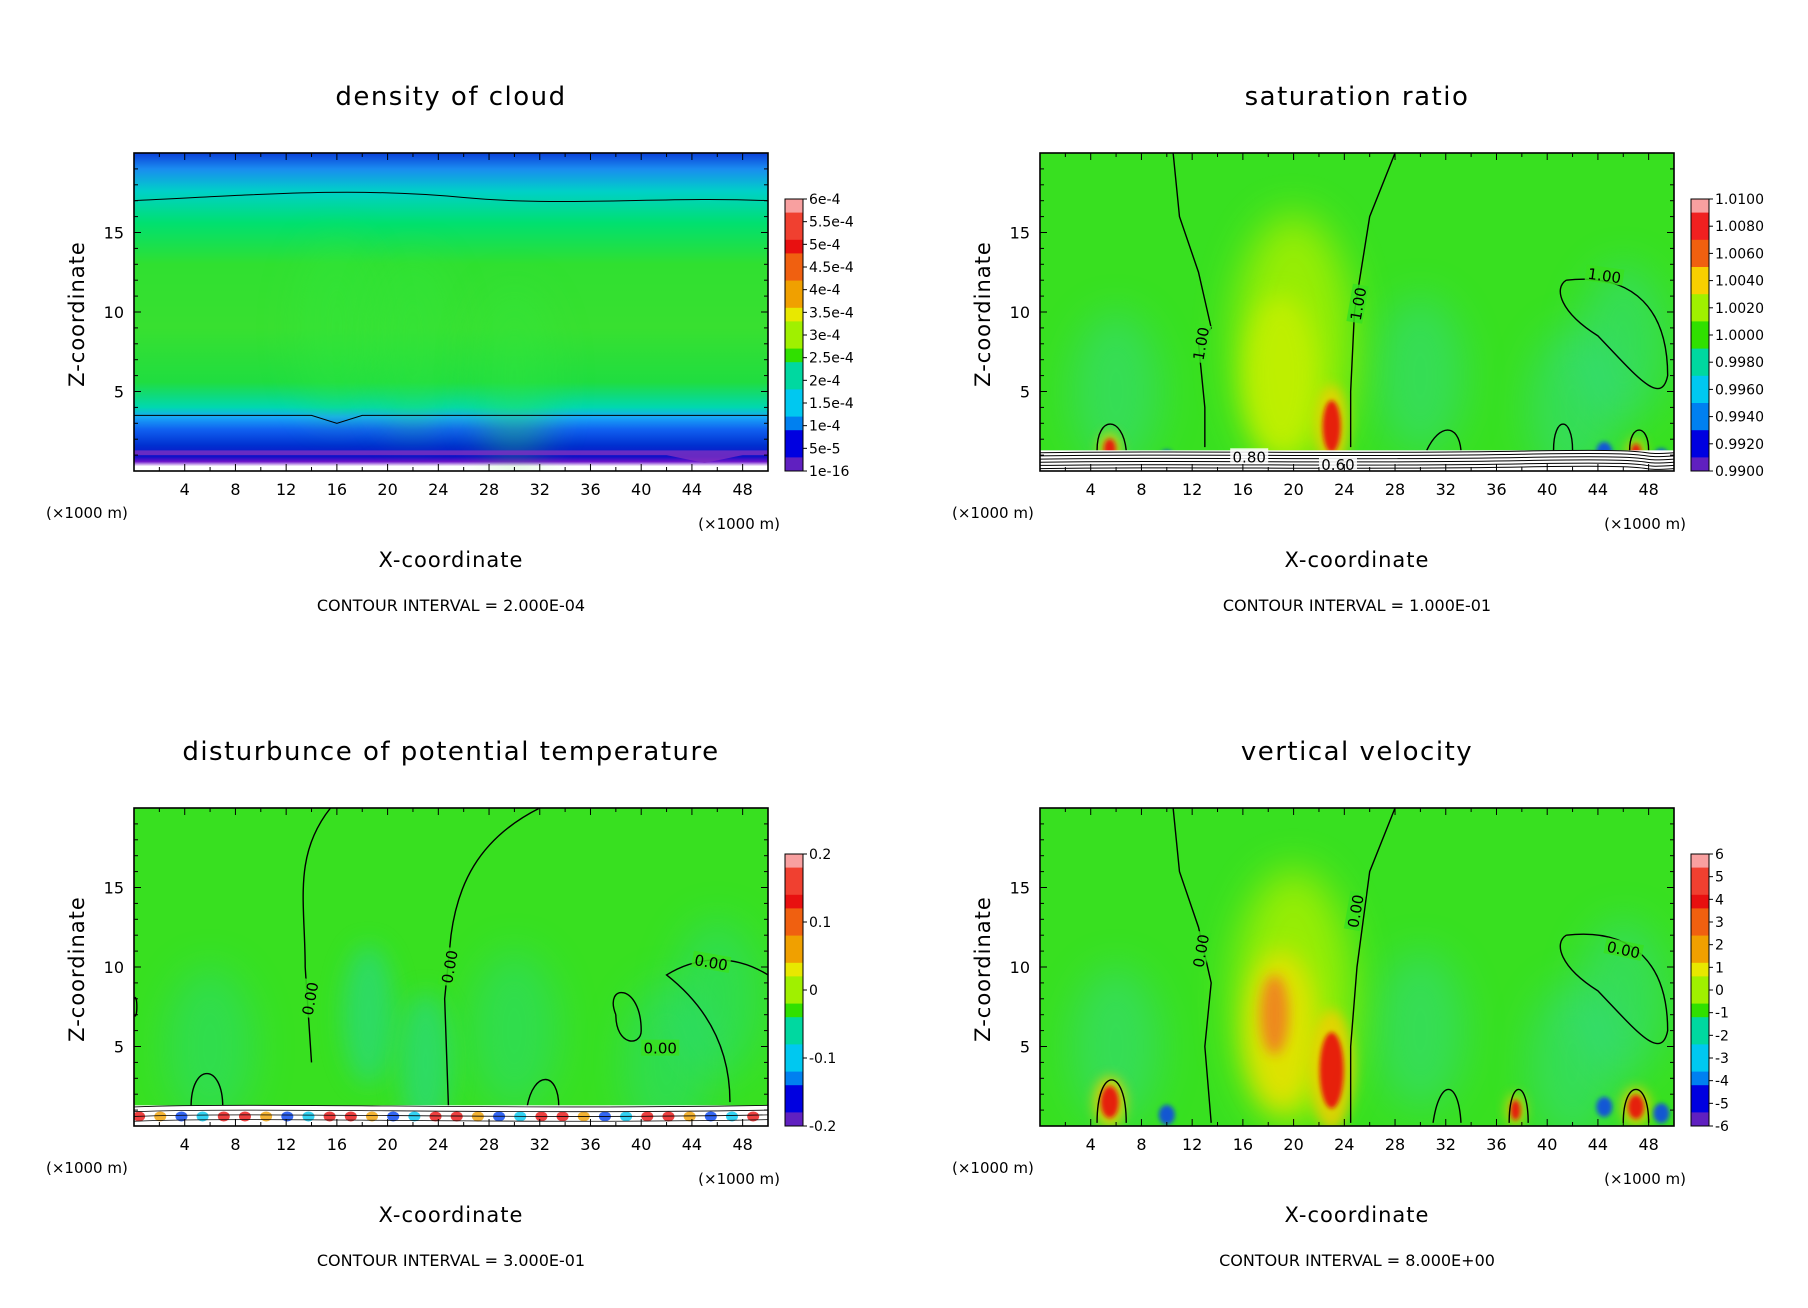 This screenshot has height=1308, width=1808. Describe the element at coordinates (1739, 200) in the screenshot. I see `colorbar-label: 1.0100` at that location.